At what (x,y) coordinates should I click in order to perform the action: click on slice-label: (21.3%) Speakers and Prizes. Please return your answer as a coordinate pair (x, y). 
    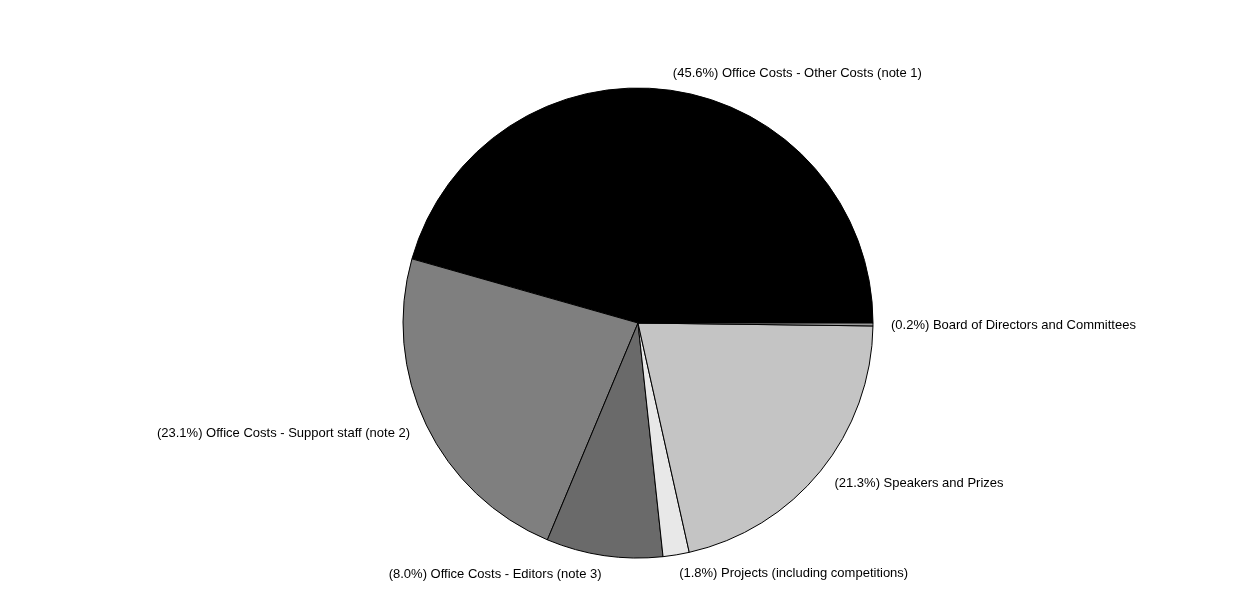
    Looking at the image, I should click on (919, 482).